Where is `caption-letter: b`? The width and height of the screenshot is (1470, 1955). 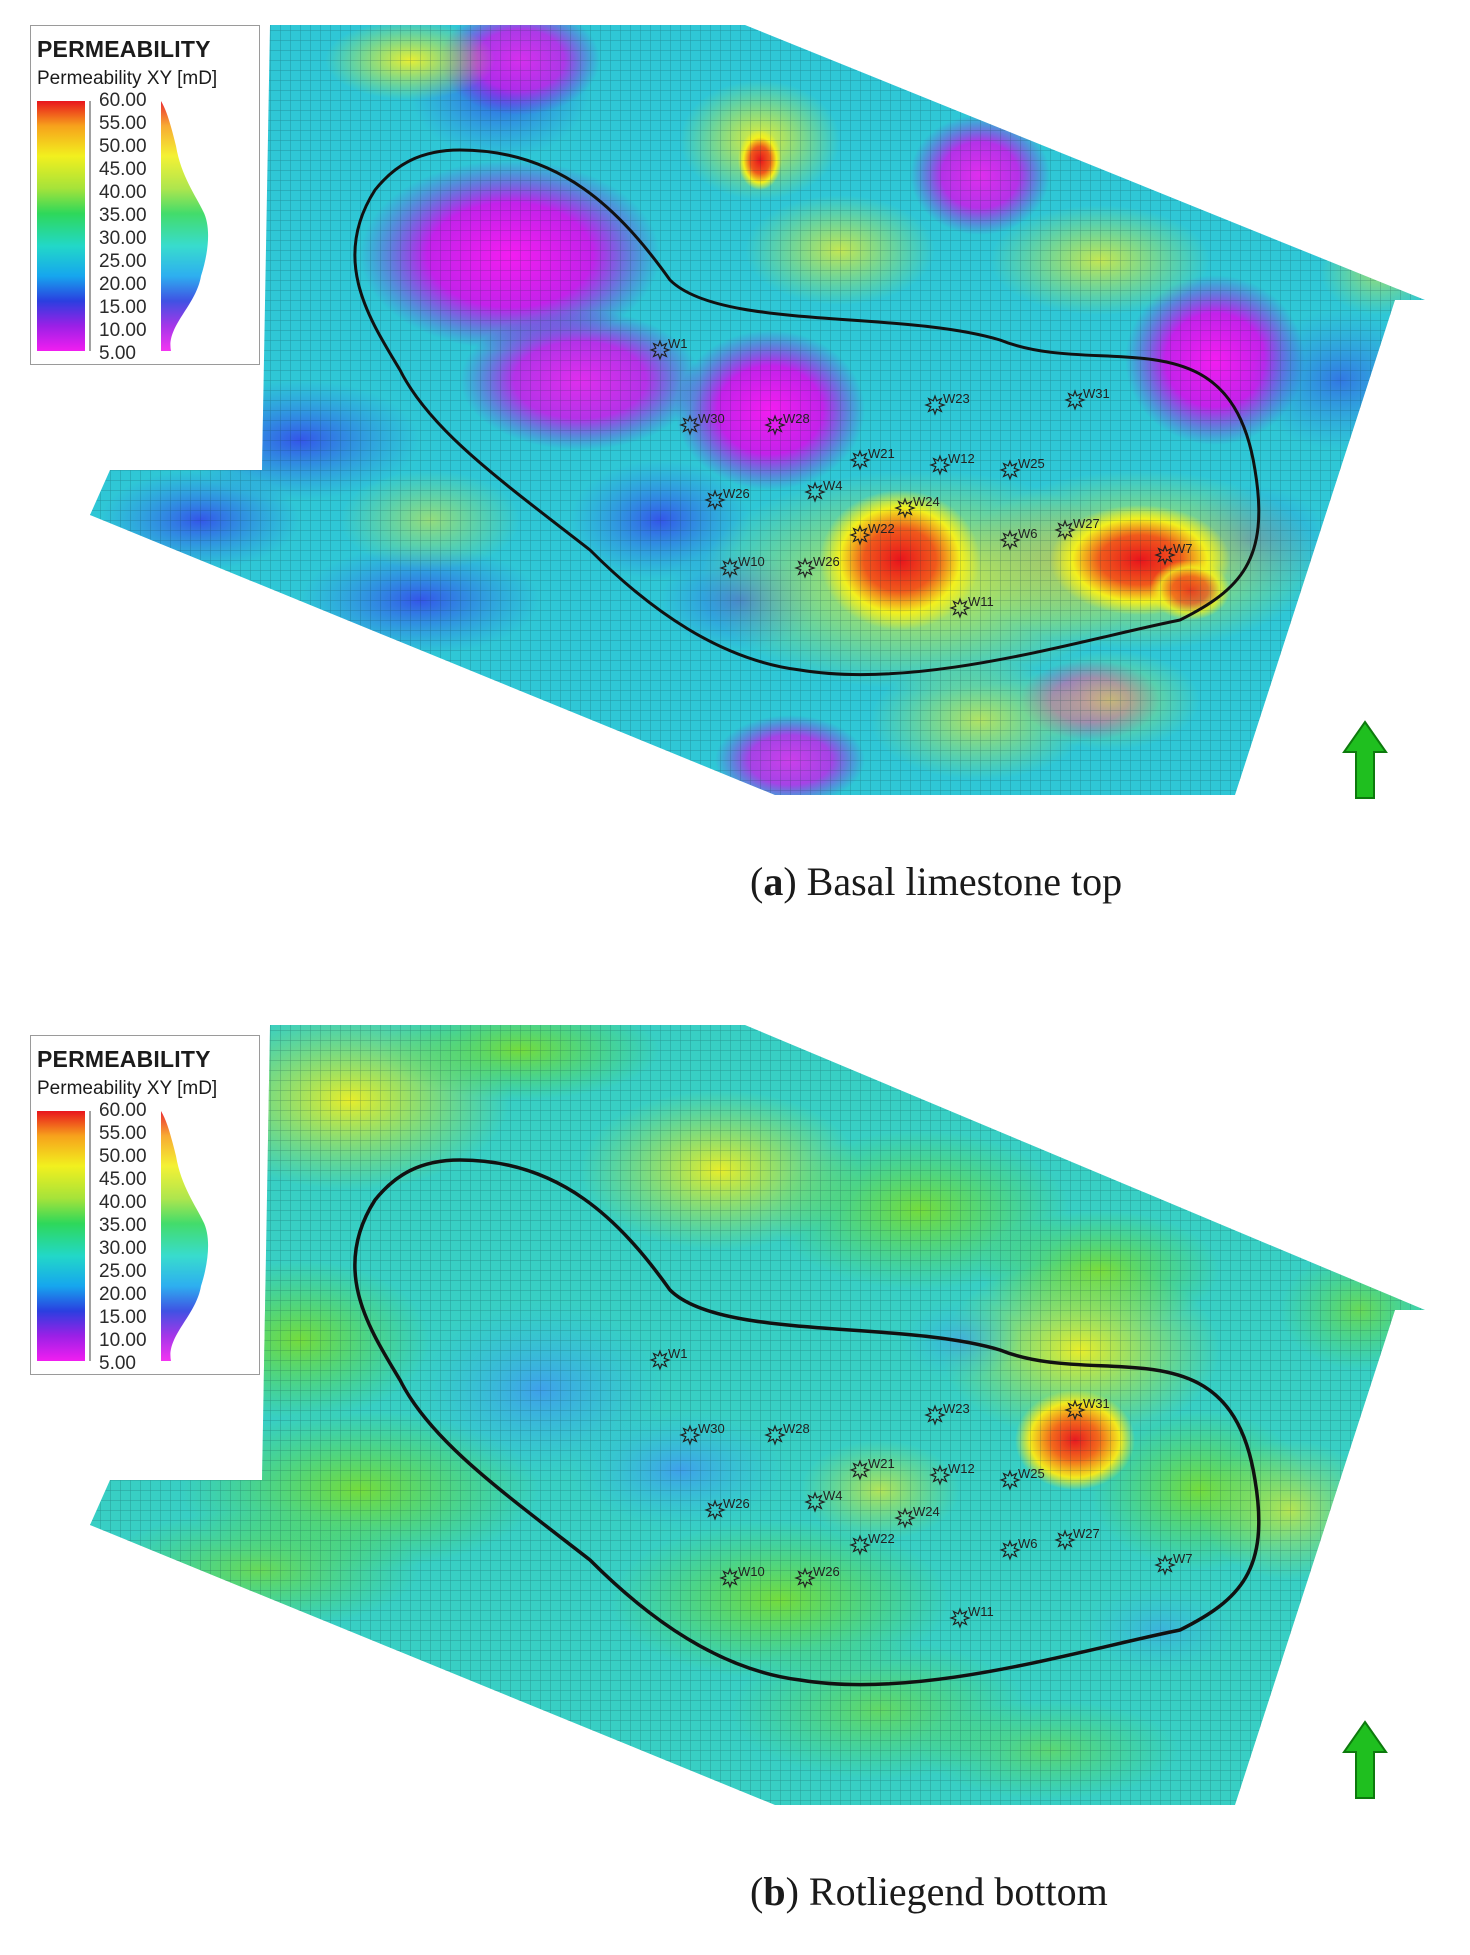
caption-letter: b is located at coordinates (774, 1891).